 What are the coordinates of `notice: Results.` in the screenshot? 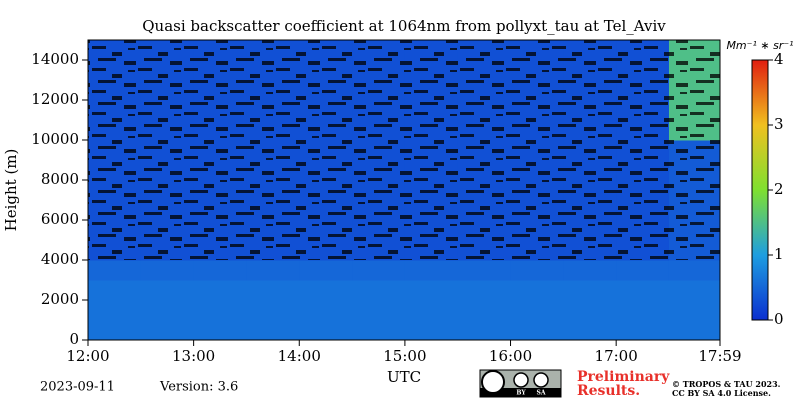 It's located at (608, 391).